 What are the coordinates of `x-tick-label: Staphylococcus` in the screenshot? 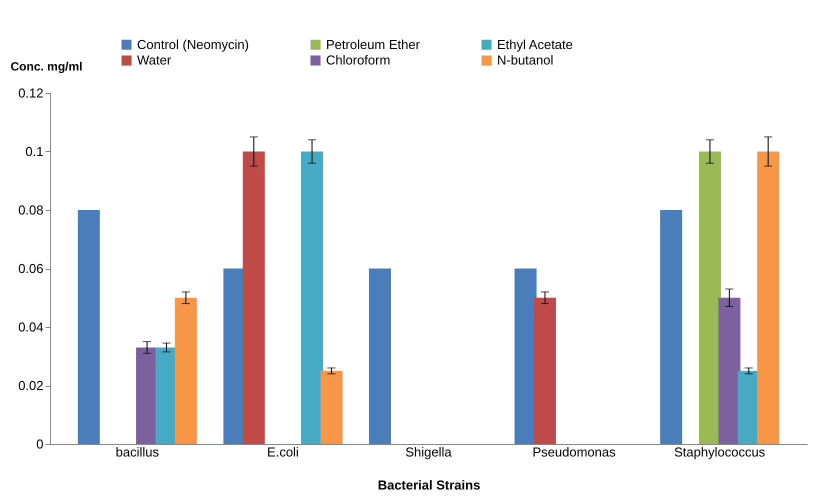 It's located at (720, 452).